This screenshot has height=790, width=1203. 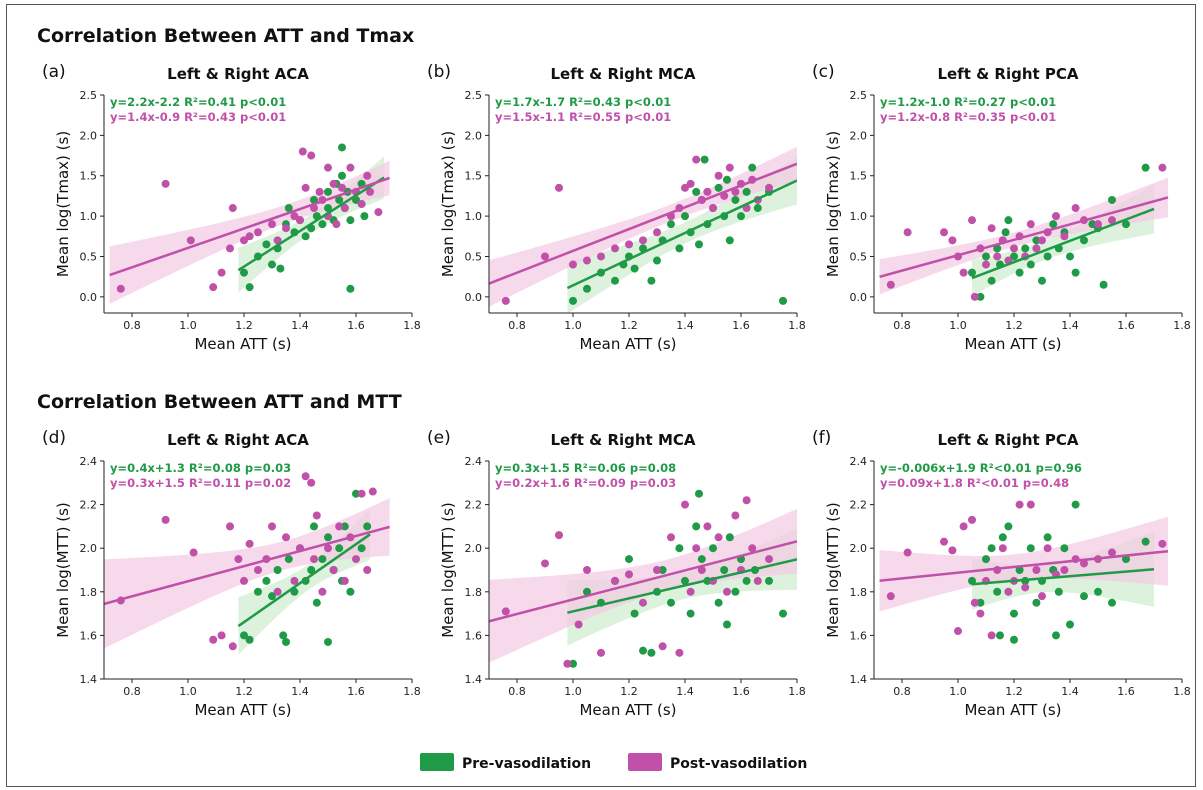 I want to click on ci-band-post, so click(x=1023, y=564).